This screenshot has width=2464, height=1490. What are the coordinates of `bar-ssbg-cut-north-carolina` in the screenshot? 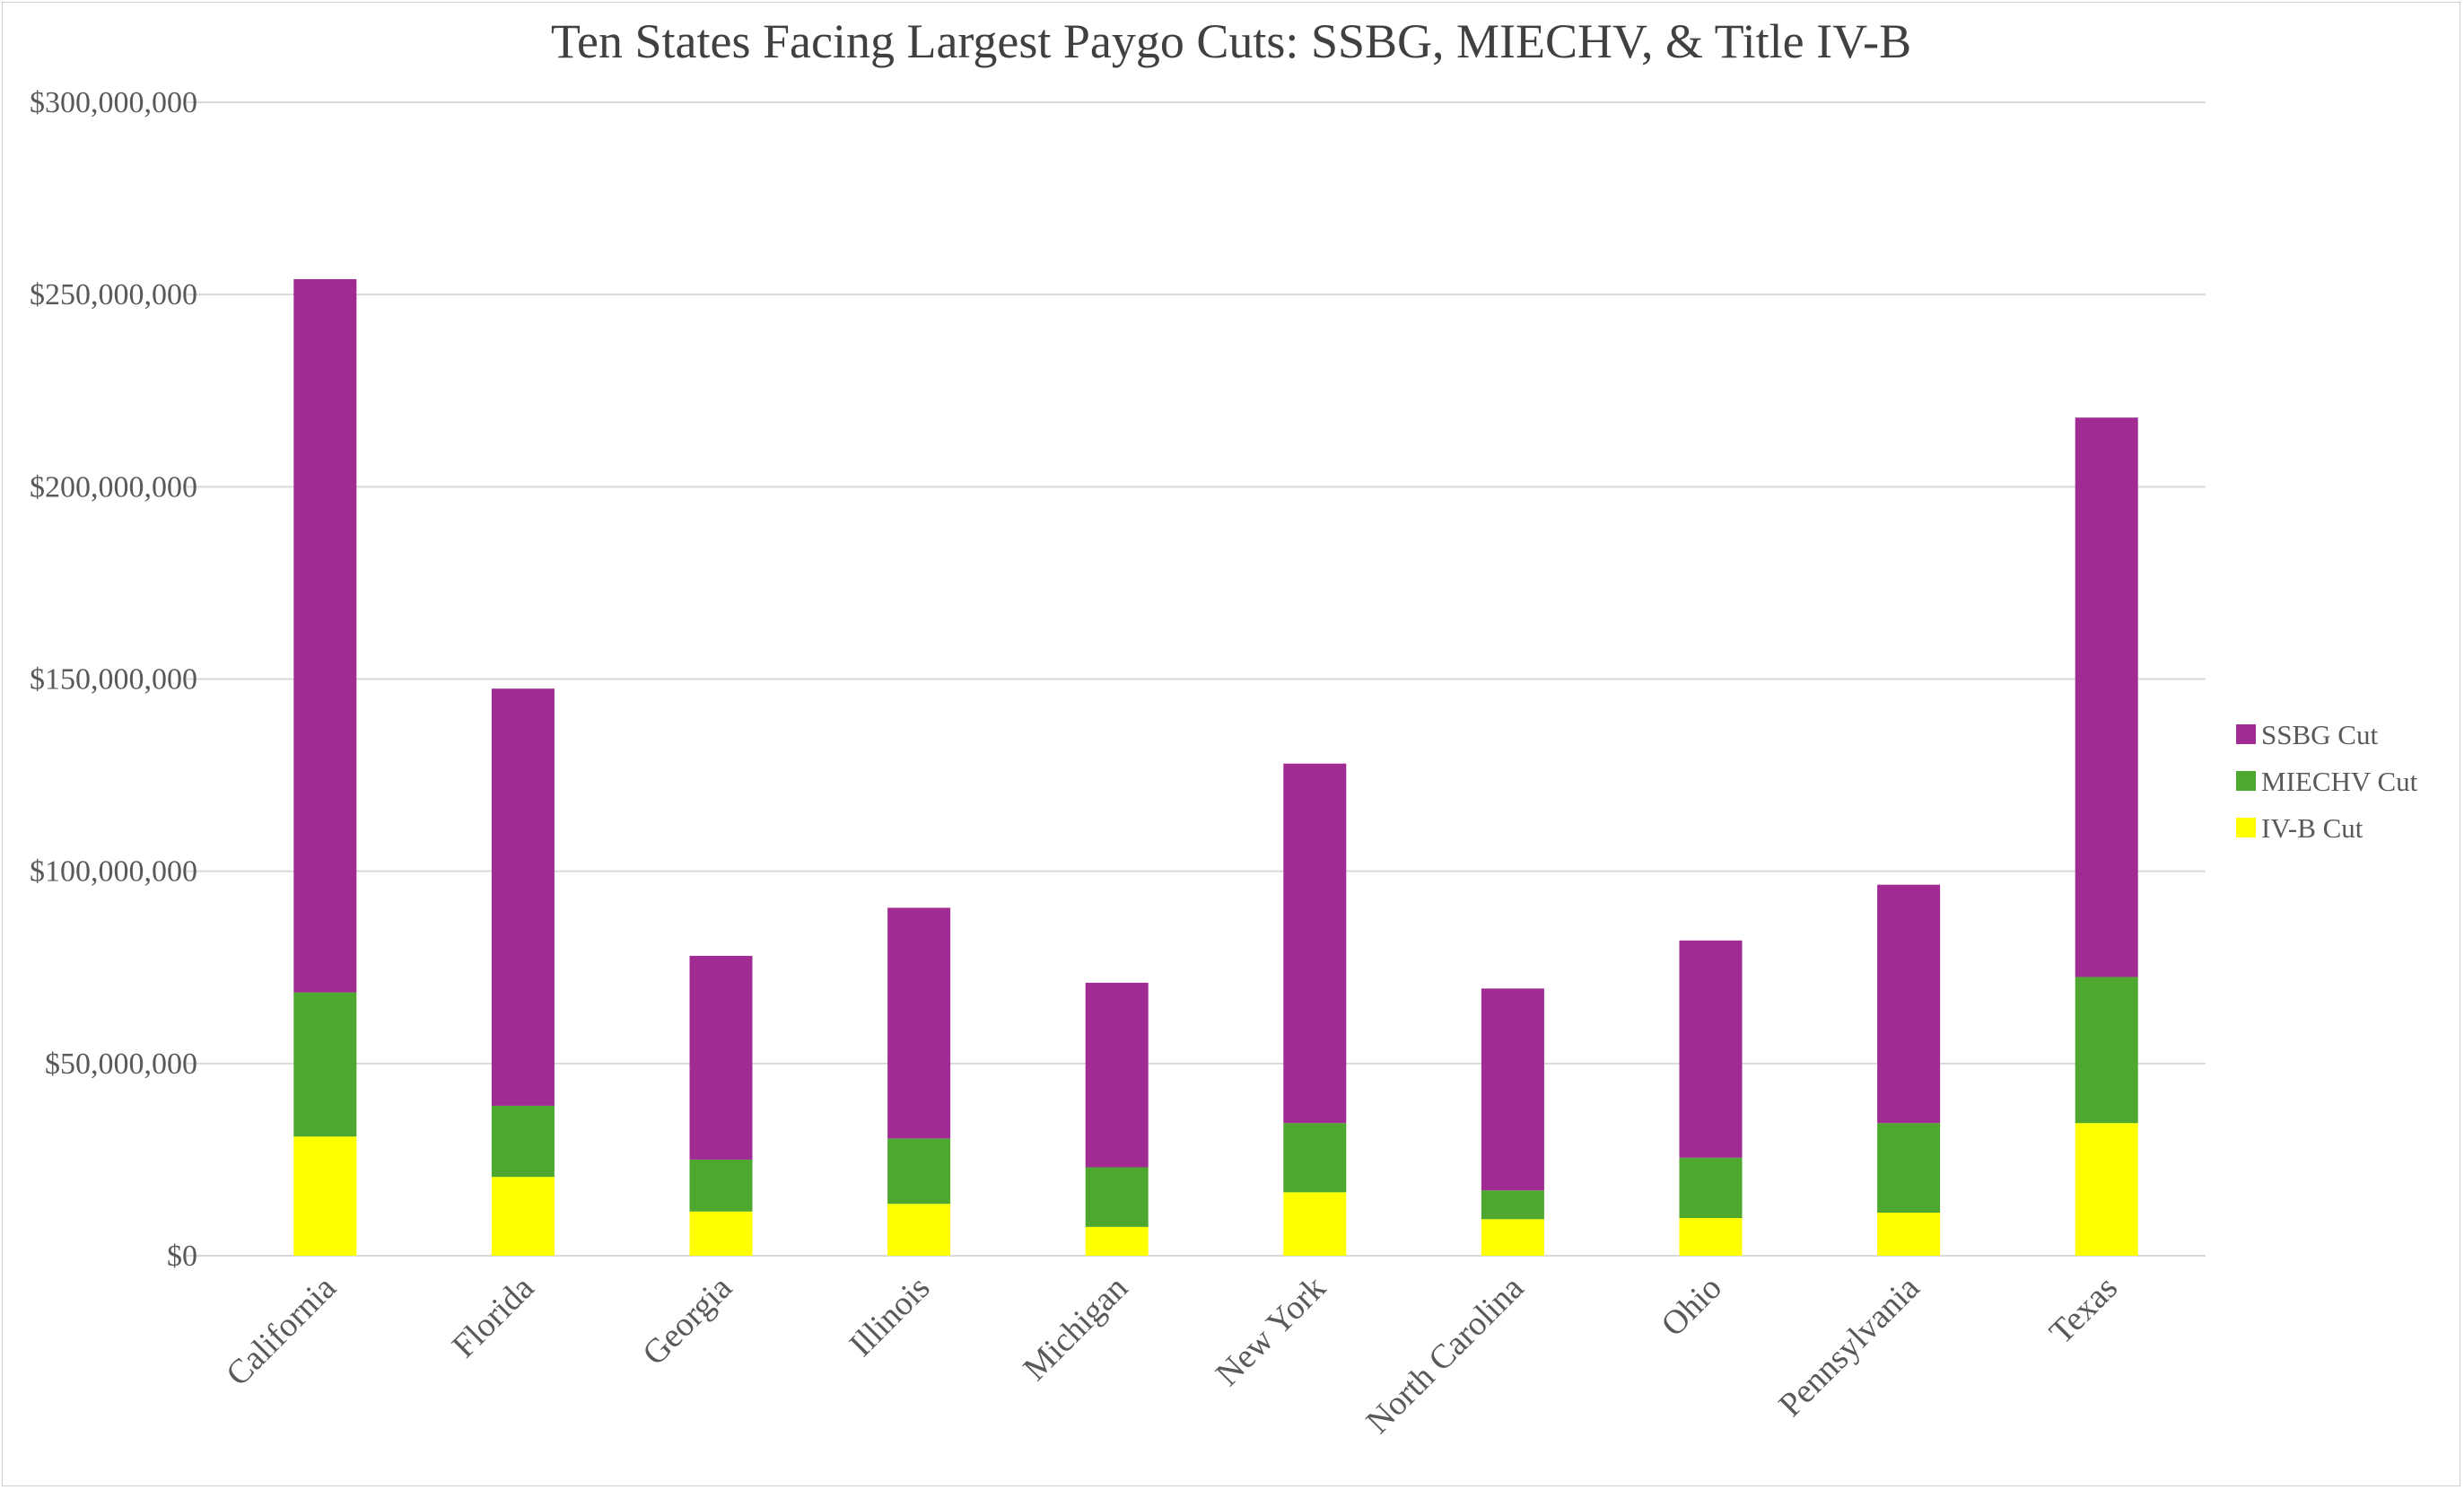 It's located at (1513, 1089).